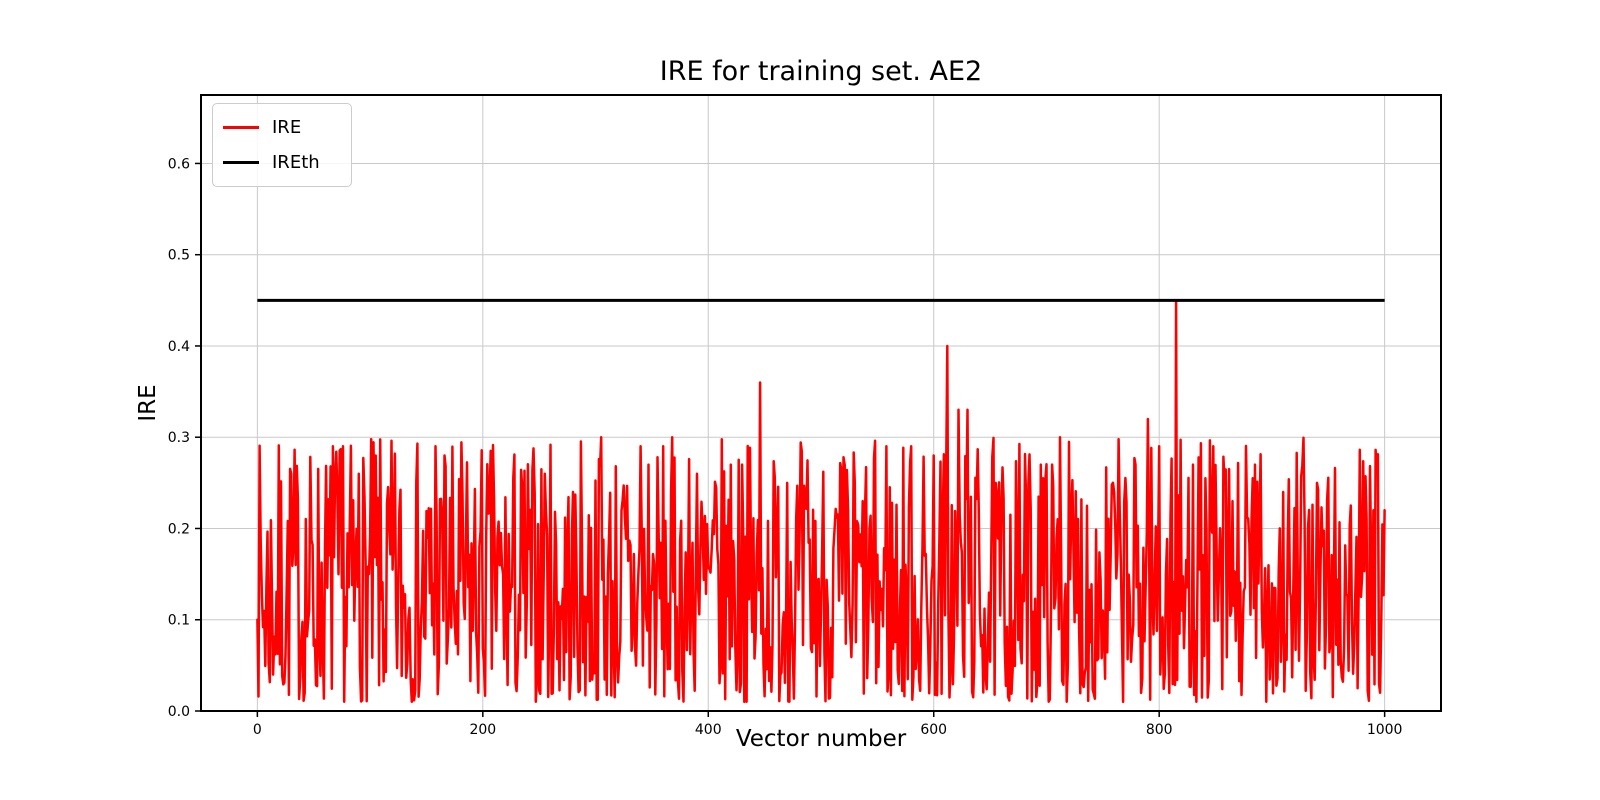 This screenshot has height=800, width=1600. What do you see at coordinates (179, 164) in the screenshot?
I see `y-tick-label: 0.6` at bounding box center [179, 164].